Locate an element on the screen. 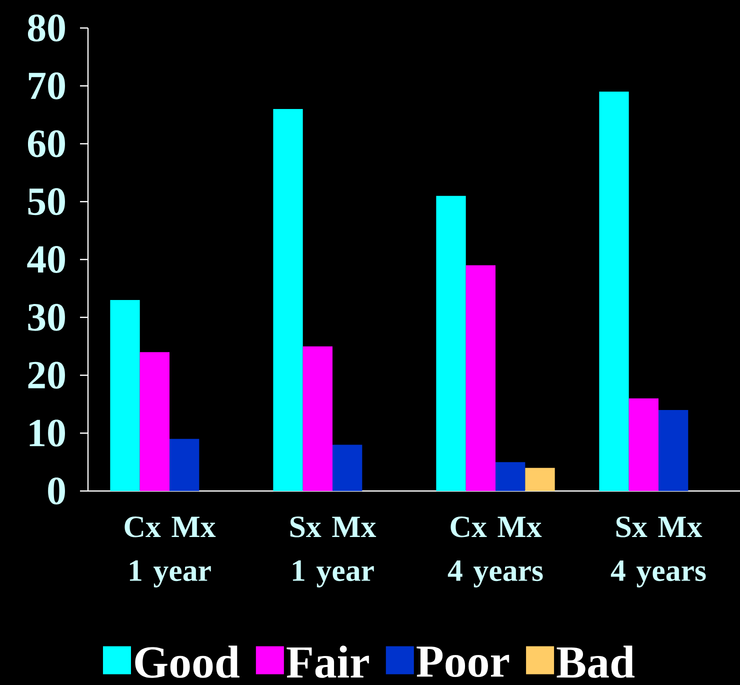  legend-label: Fair is located at coordinates (327, 662).